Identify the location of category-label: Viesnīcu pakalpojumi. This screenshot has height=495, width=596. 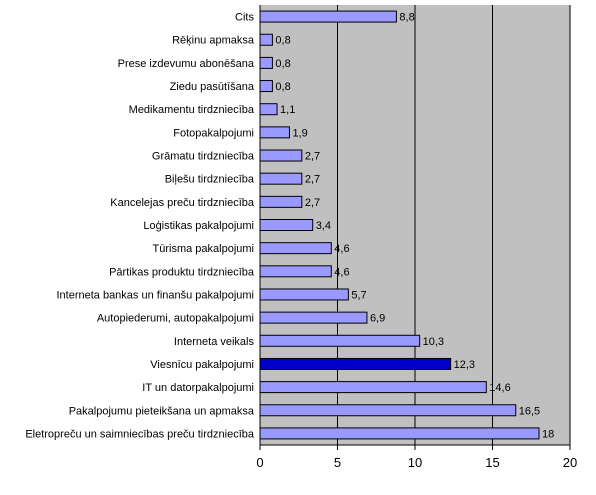
(202, 365).